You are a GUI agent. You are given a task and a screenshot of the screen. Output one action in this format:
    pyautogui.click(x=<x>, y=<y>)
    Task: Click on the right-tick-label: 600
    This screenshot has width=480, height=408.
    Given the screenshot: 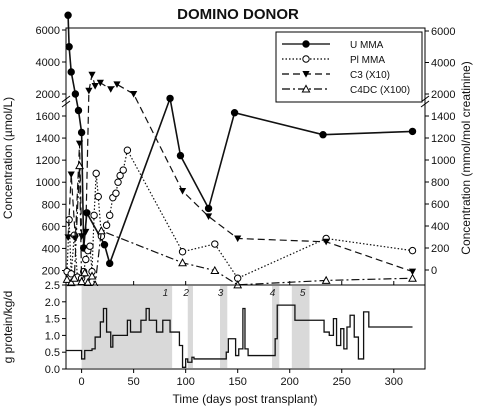 What is the action you would take?
    pyautogui.click(x=440, y=205)
    